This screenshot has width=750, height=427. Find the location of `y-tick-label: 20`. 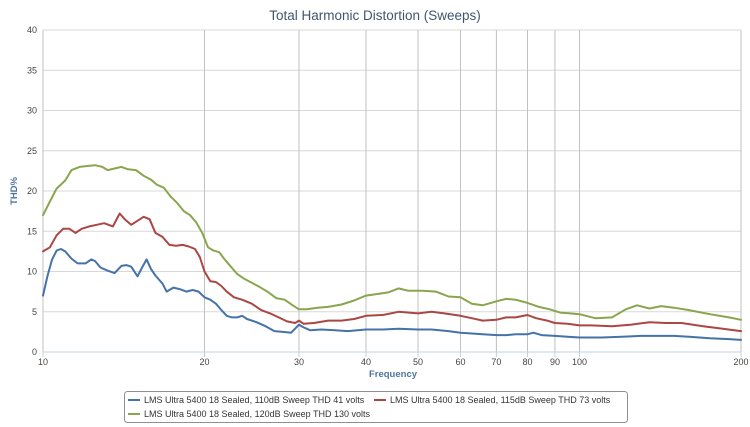

y-tick-label: 20 is located at coordinates (32, 191).